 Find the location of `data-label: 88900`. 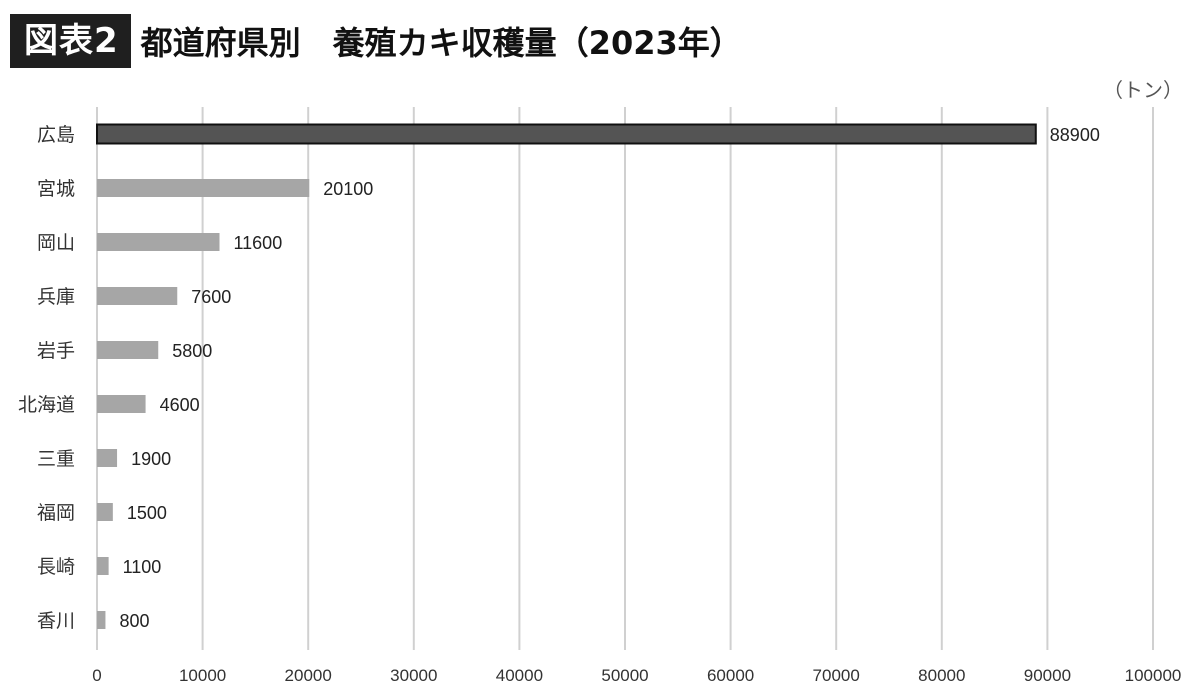

data-label: 88900 is located at coordinates (1075, 135).